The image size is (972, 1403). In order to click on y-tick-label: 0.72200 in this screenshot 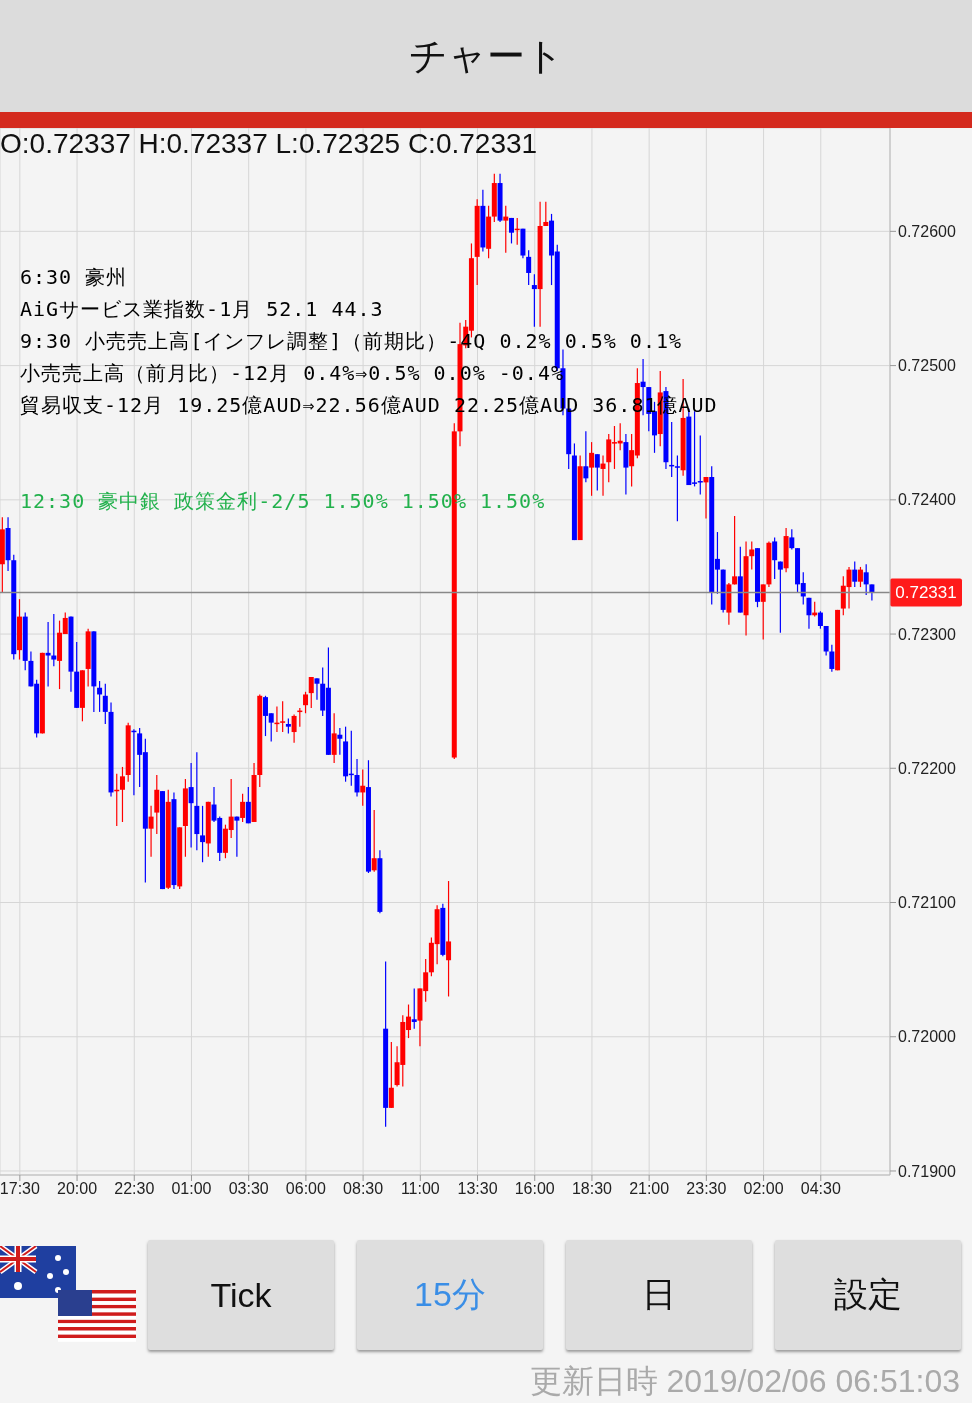, I will do `click(927, 768)`.